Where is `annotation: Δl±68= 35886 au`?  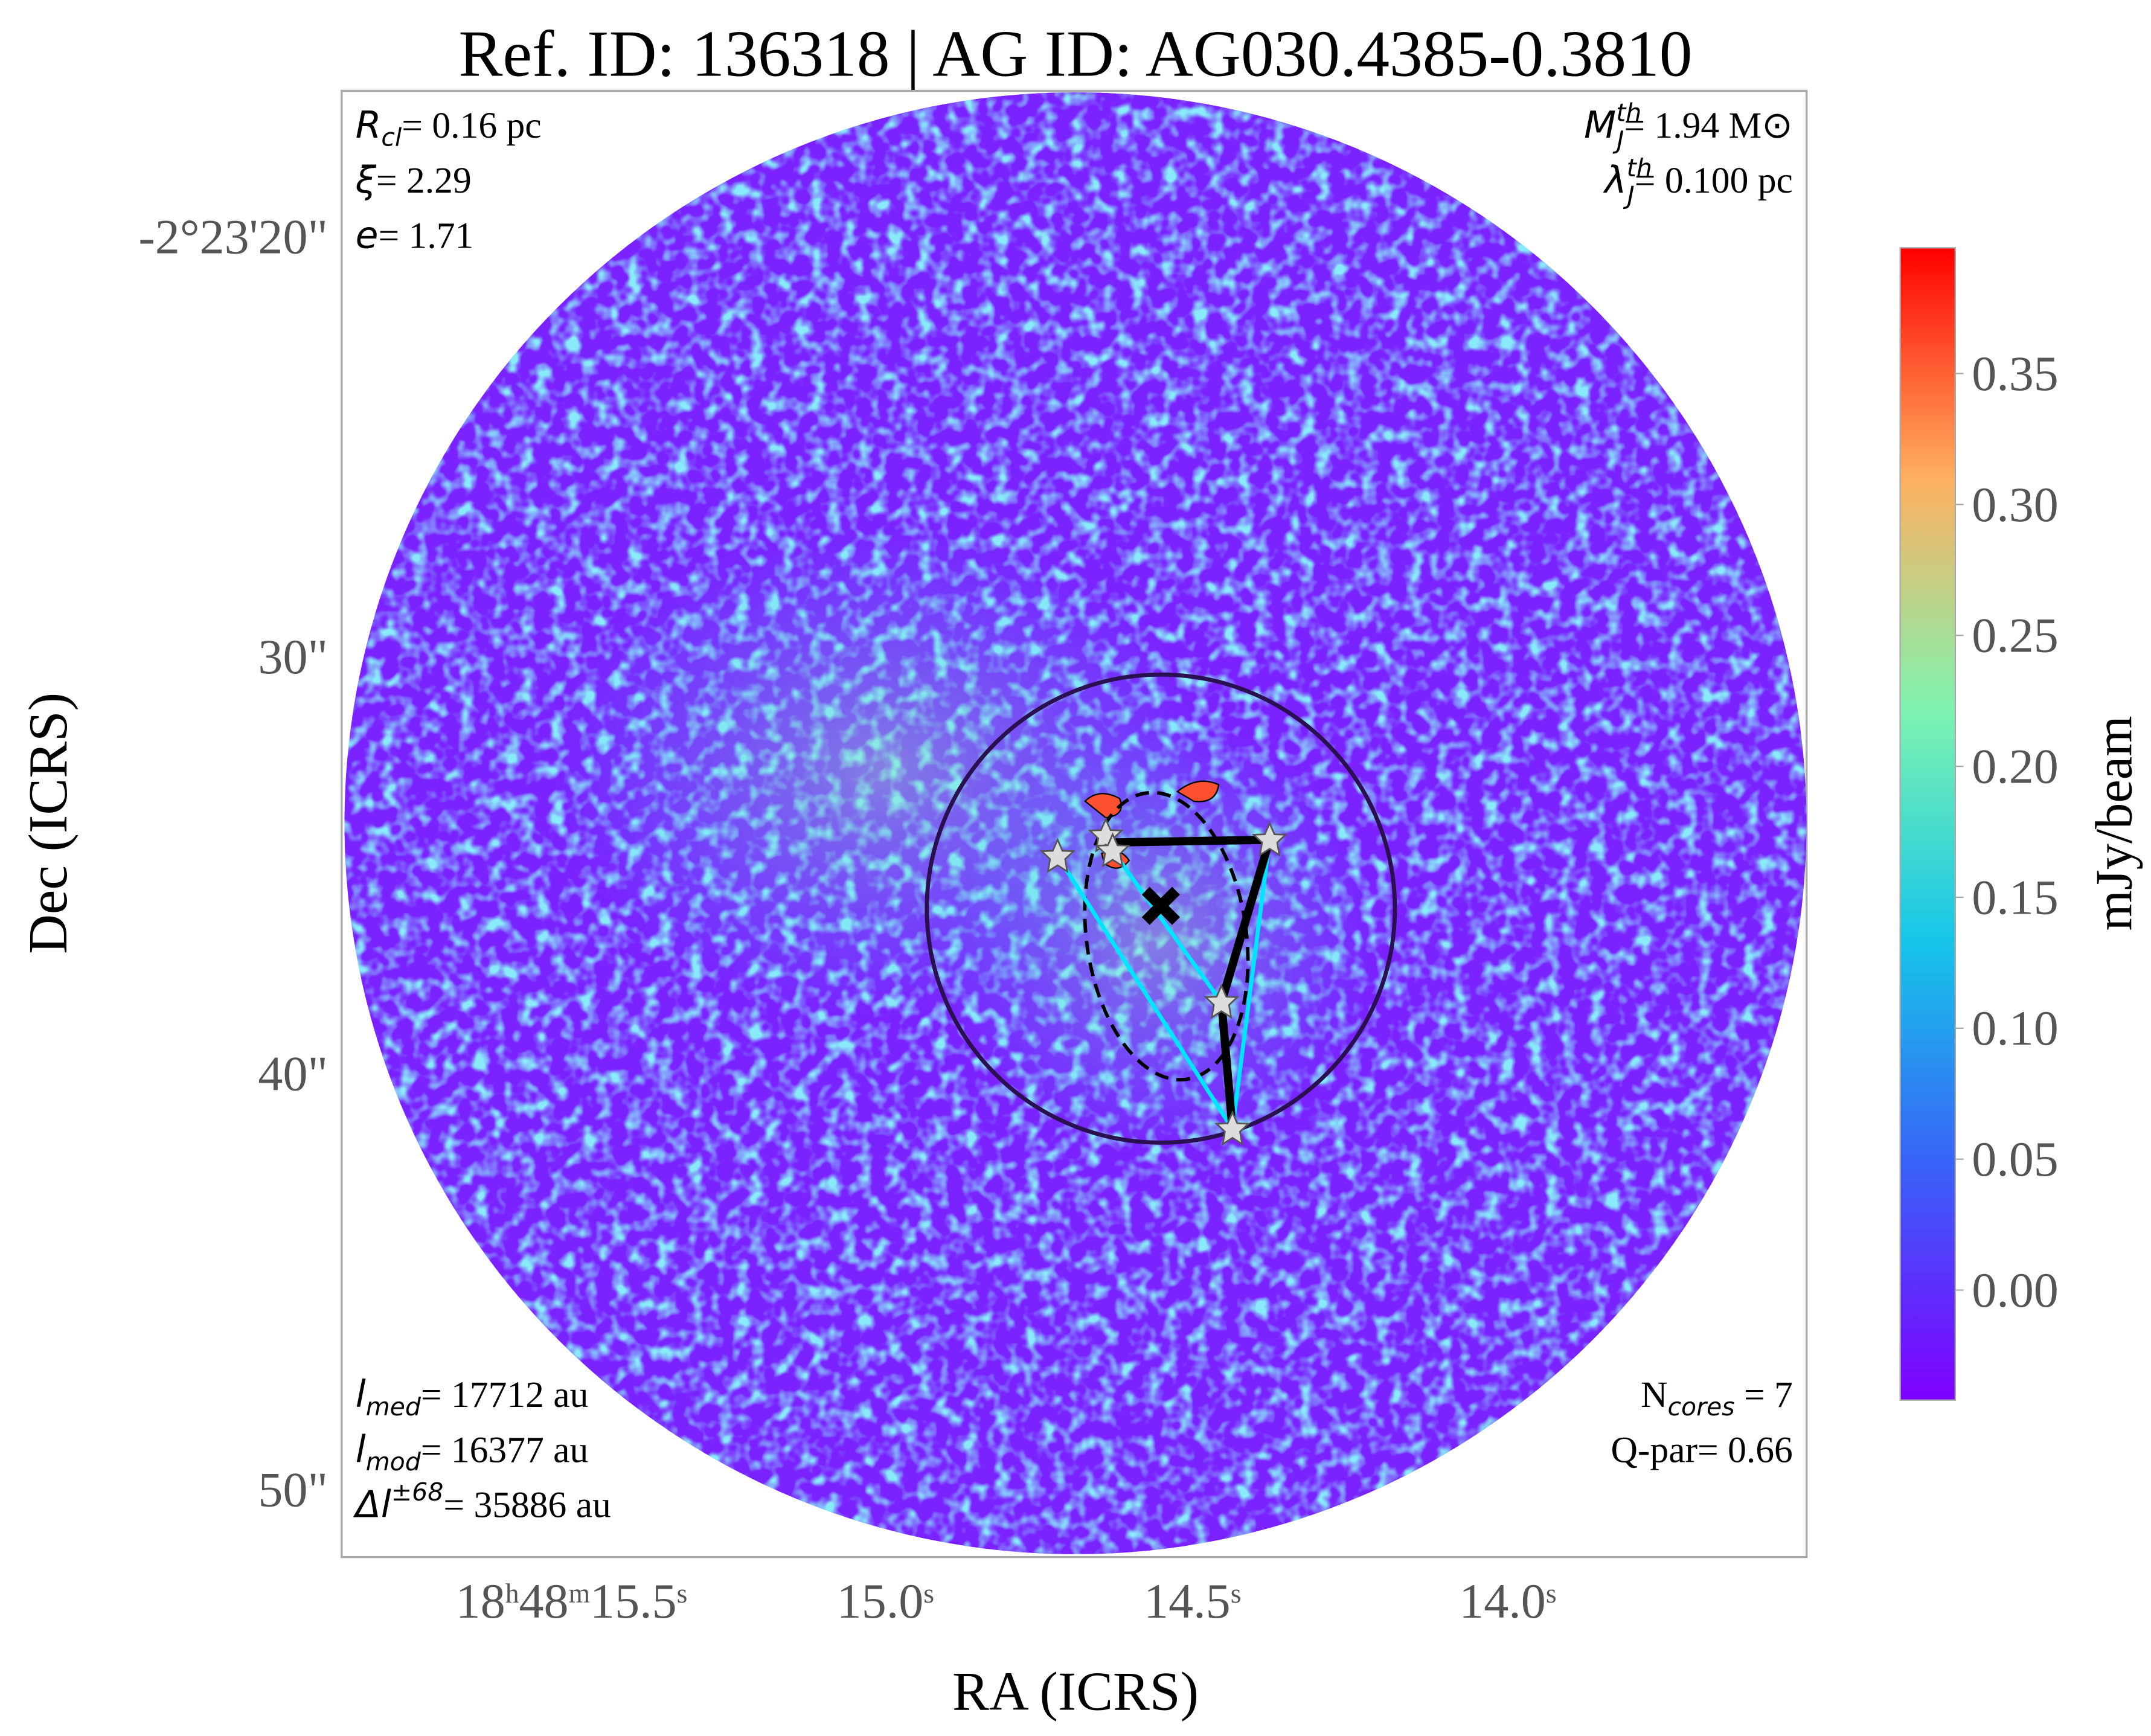
annotation: Δl±68= 35886 au is located at coordinates (482, 1502).